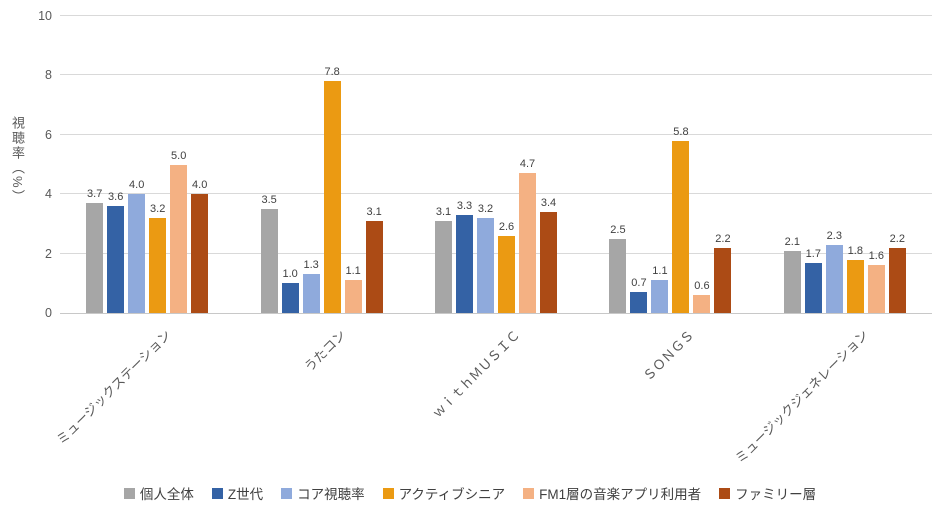  What do you see at coordinates (45, 16) in the screenshot?
I see `y-tick-label: 10` at bounding box center [45, 16].